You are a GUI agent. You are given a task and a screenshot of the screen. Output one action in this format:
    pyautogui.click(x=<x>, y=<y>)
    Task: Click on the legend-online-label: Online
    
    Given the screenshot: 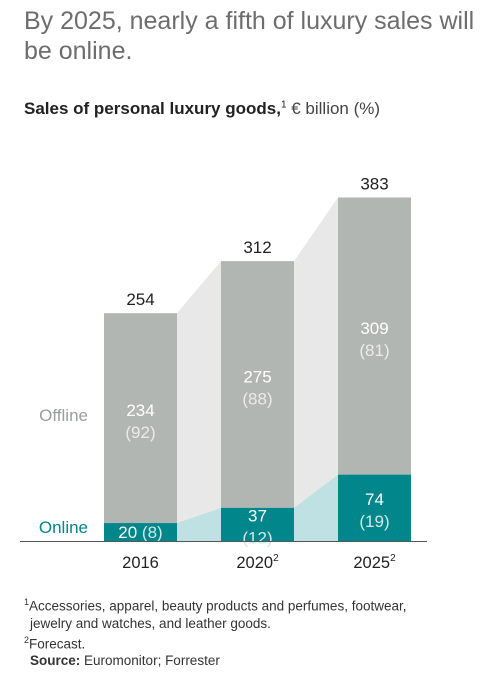 What is the action you would take?
    pyautogui.click(x=63, y=527)
    